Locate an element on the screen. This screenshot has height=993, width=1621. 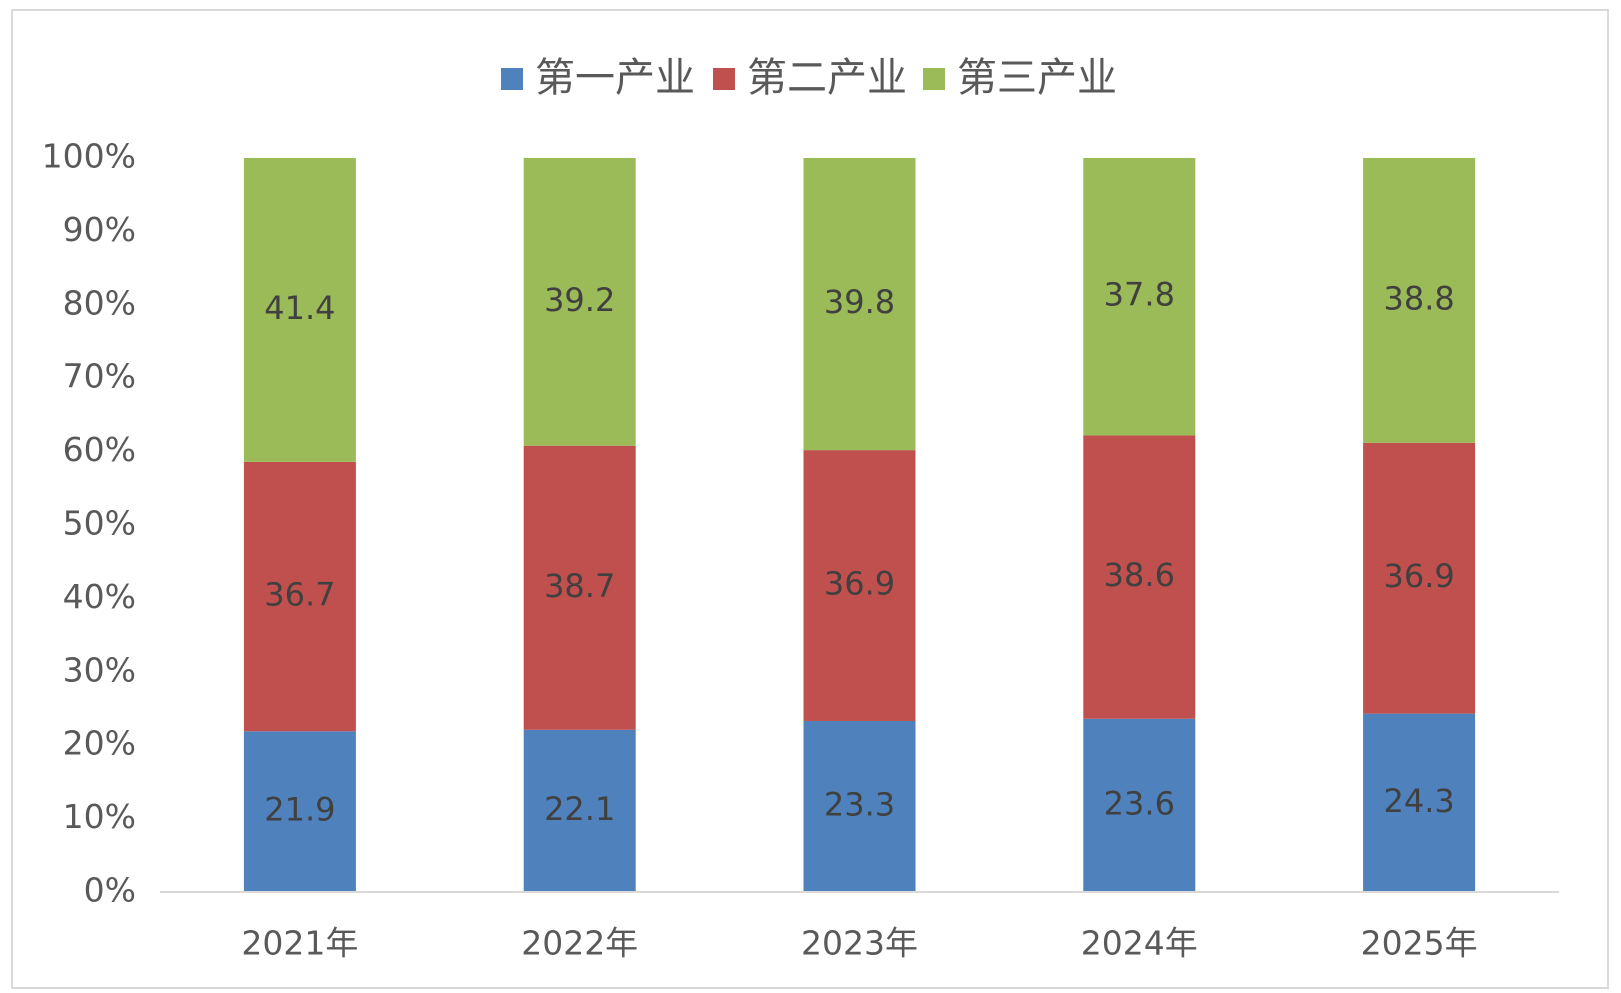
data-label: 23.3 is located at coordinates (859, 804).